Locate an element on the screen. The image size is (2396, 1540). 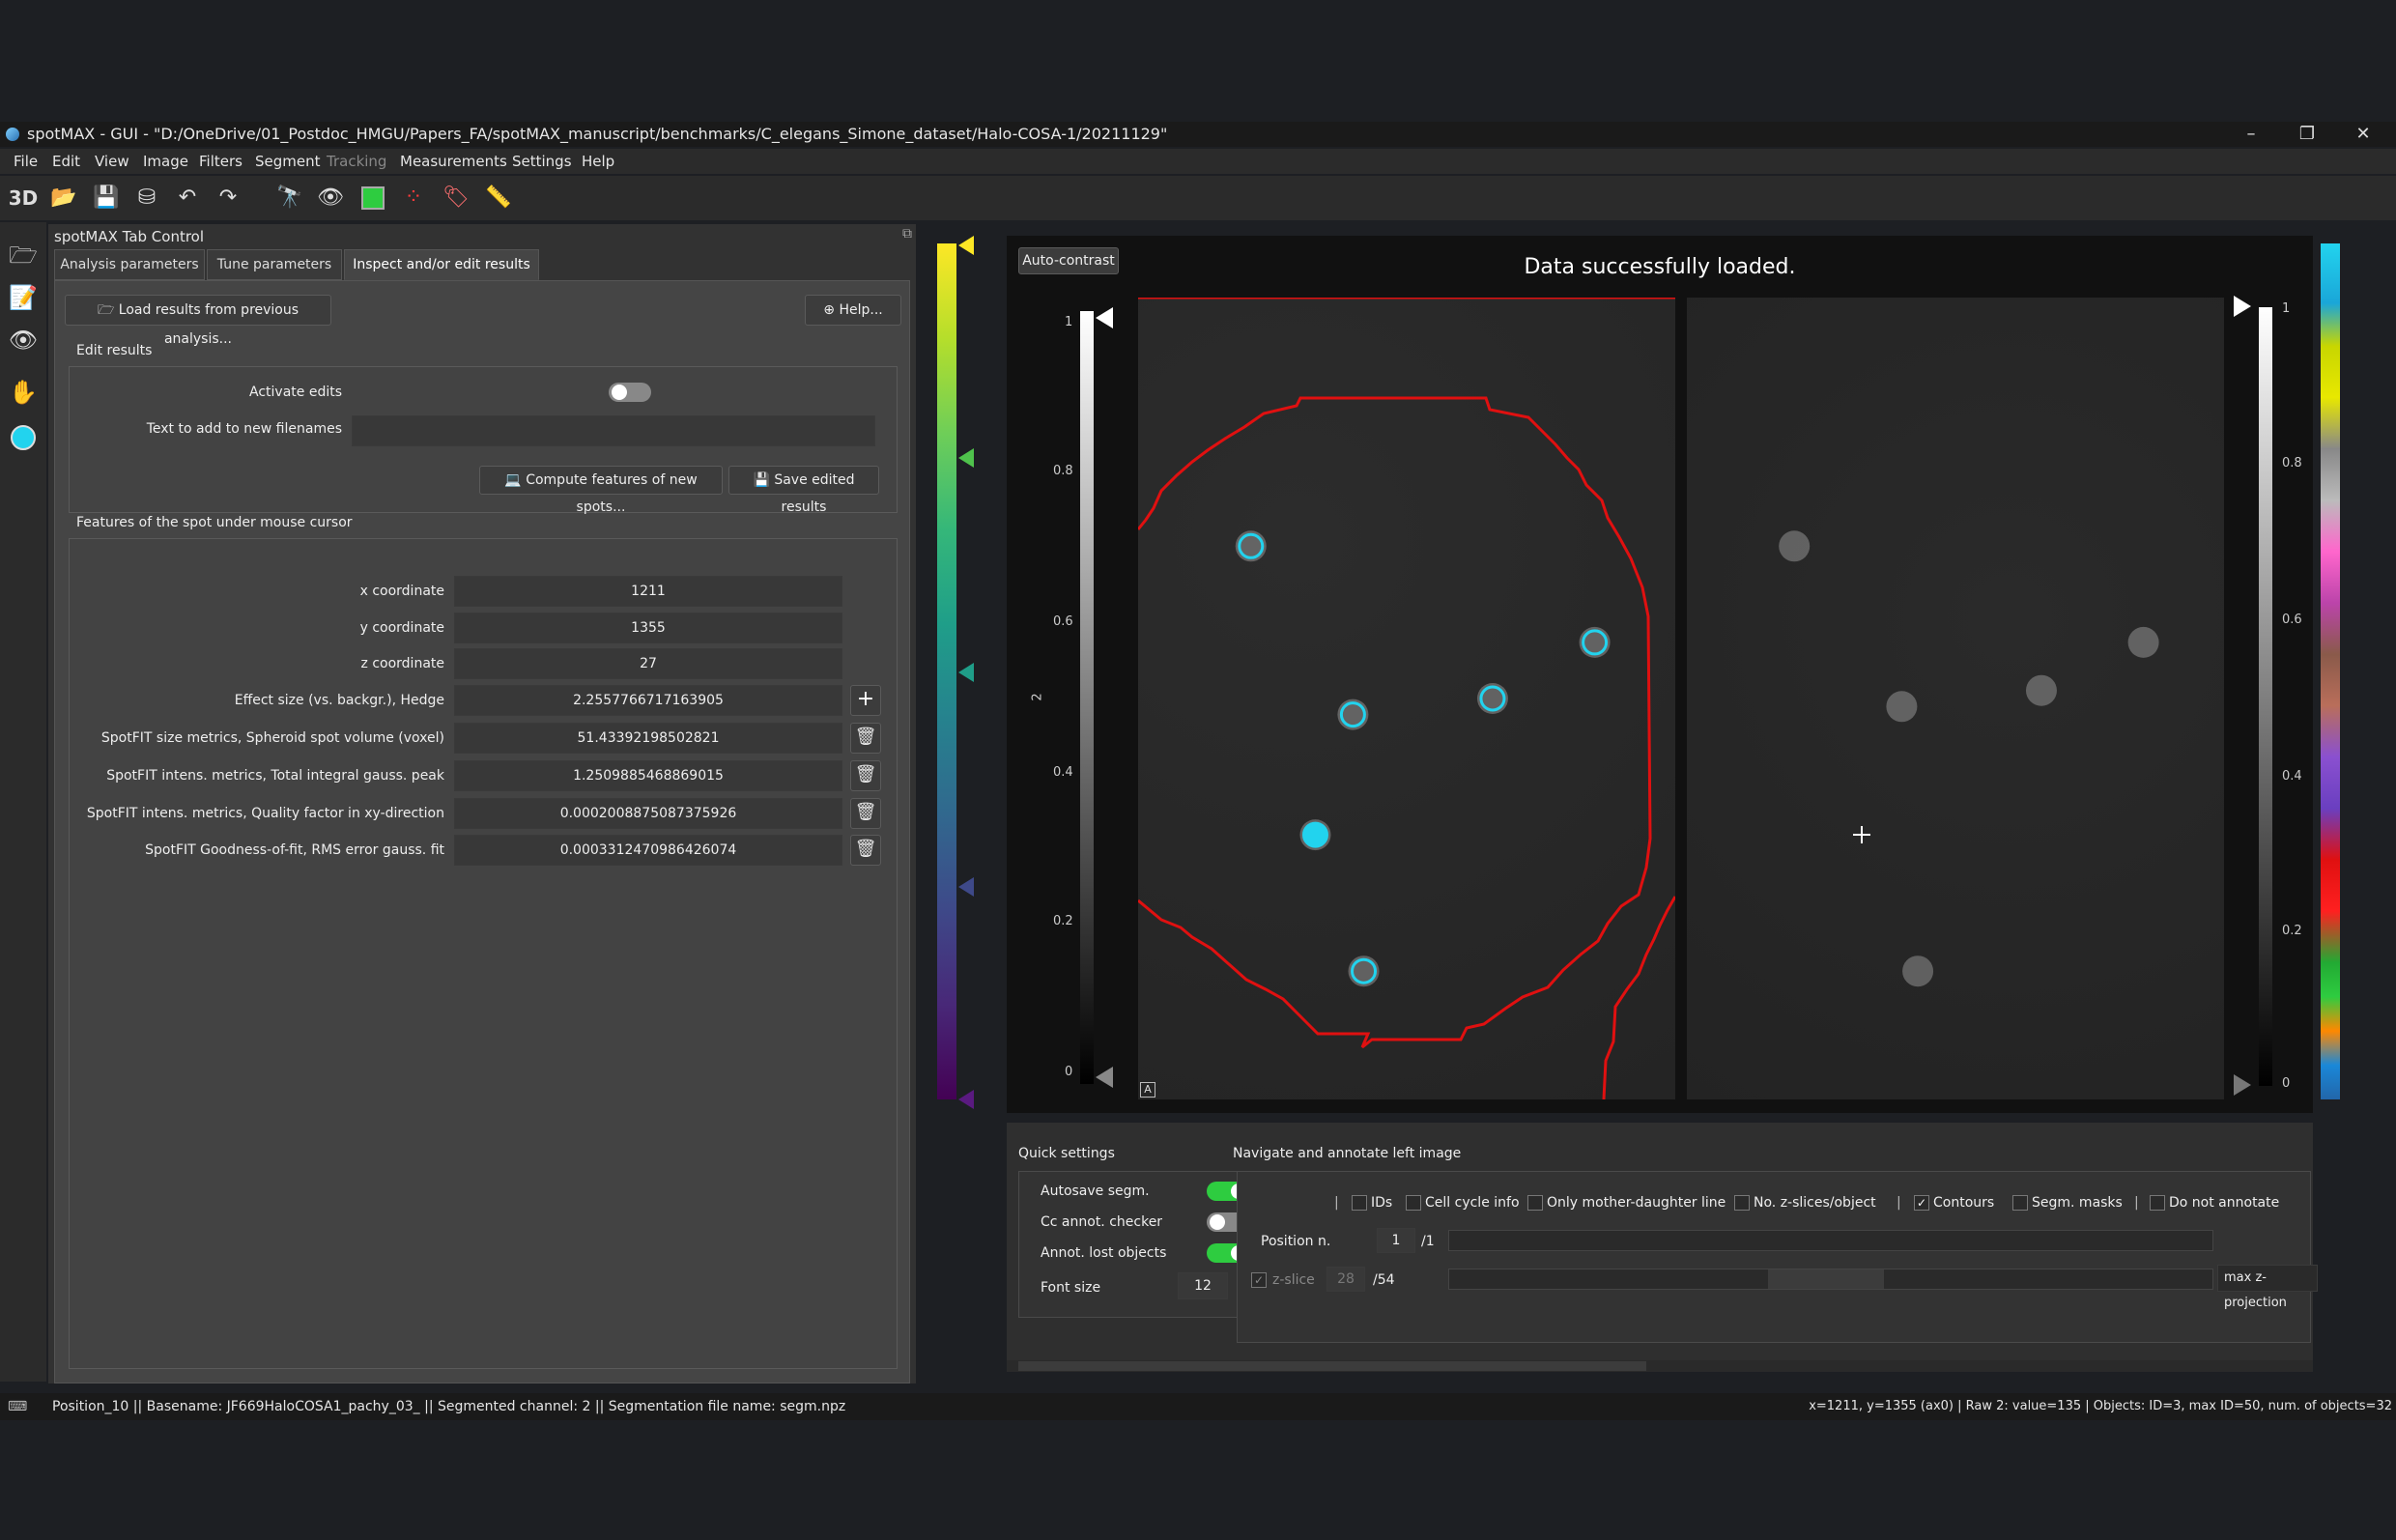
menu-segment: Segment is located at coordinates (288, 161).